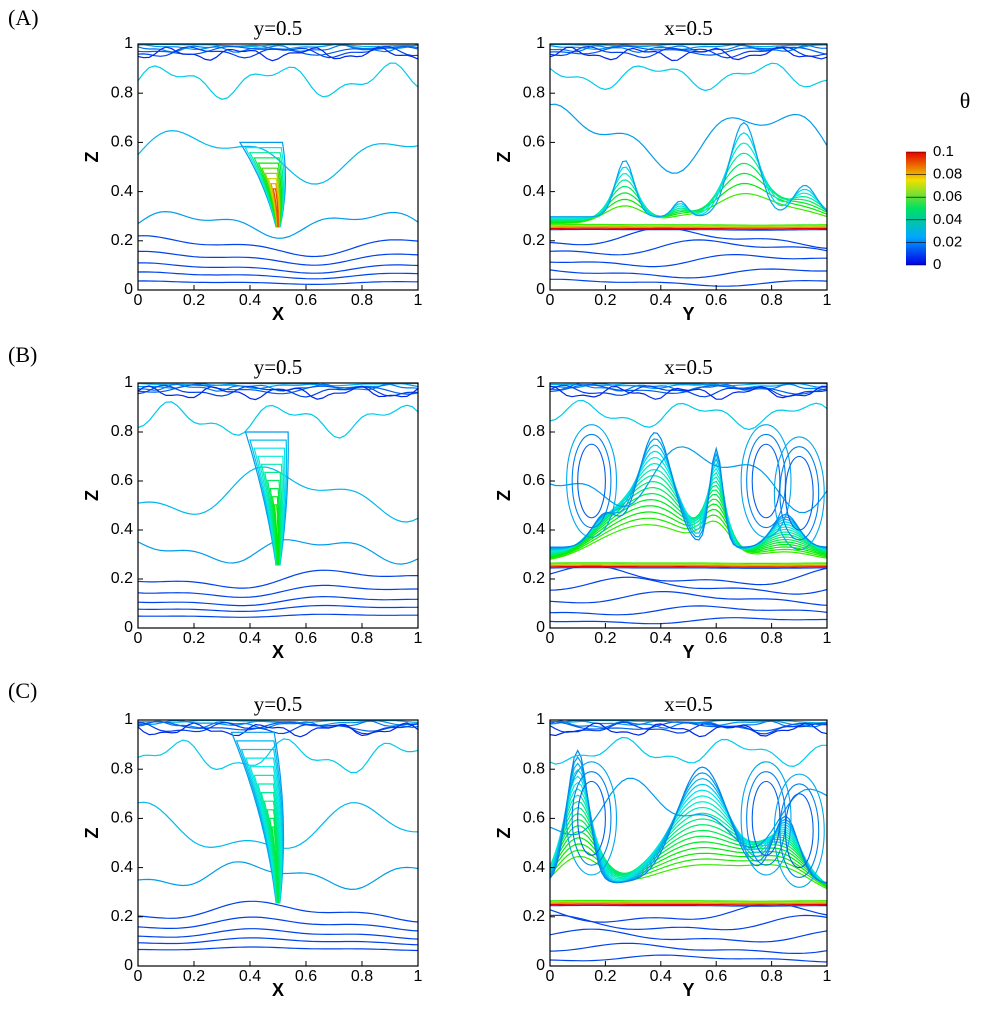  What do you see at coordinates (947, 219) in the screenshot?
I see `colorbar-tick-label: 0.04` at bounding box center [947, 219].